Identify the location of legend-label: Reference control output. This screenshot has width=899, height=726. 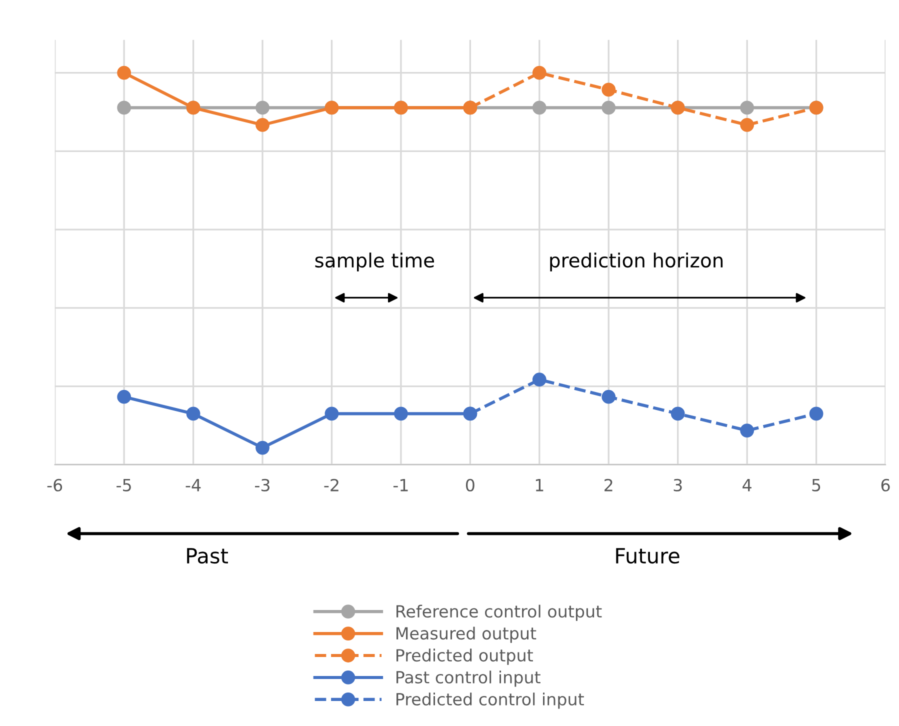
(499, 612).